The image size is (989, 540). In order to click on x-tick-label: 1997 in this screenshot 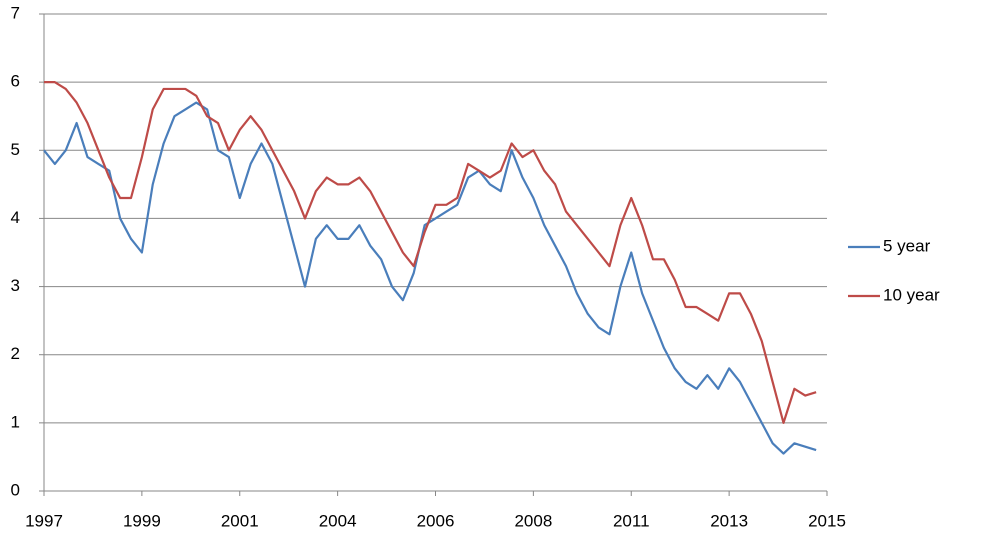, I will do `click(44, 520)`.